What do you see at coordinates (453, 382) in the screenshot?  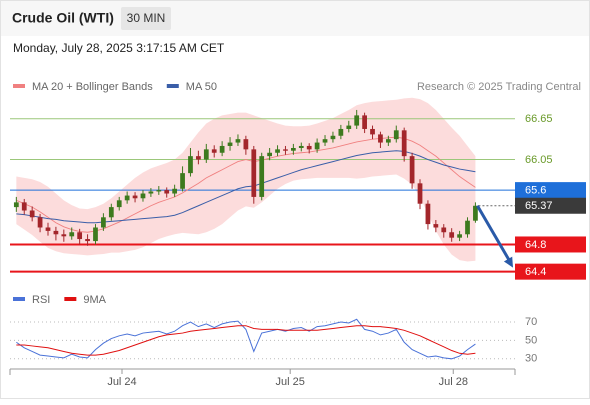 I see `x-tick-label: Jul 28` at bounding box center [453, 382].